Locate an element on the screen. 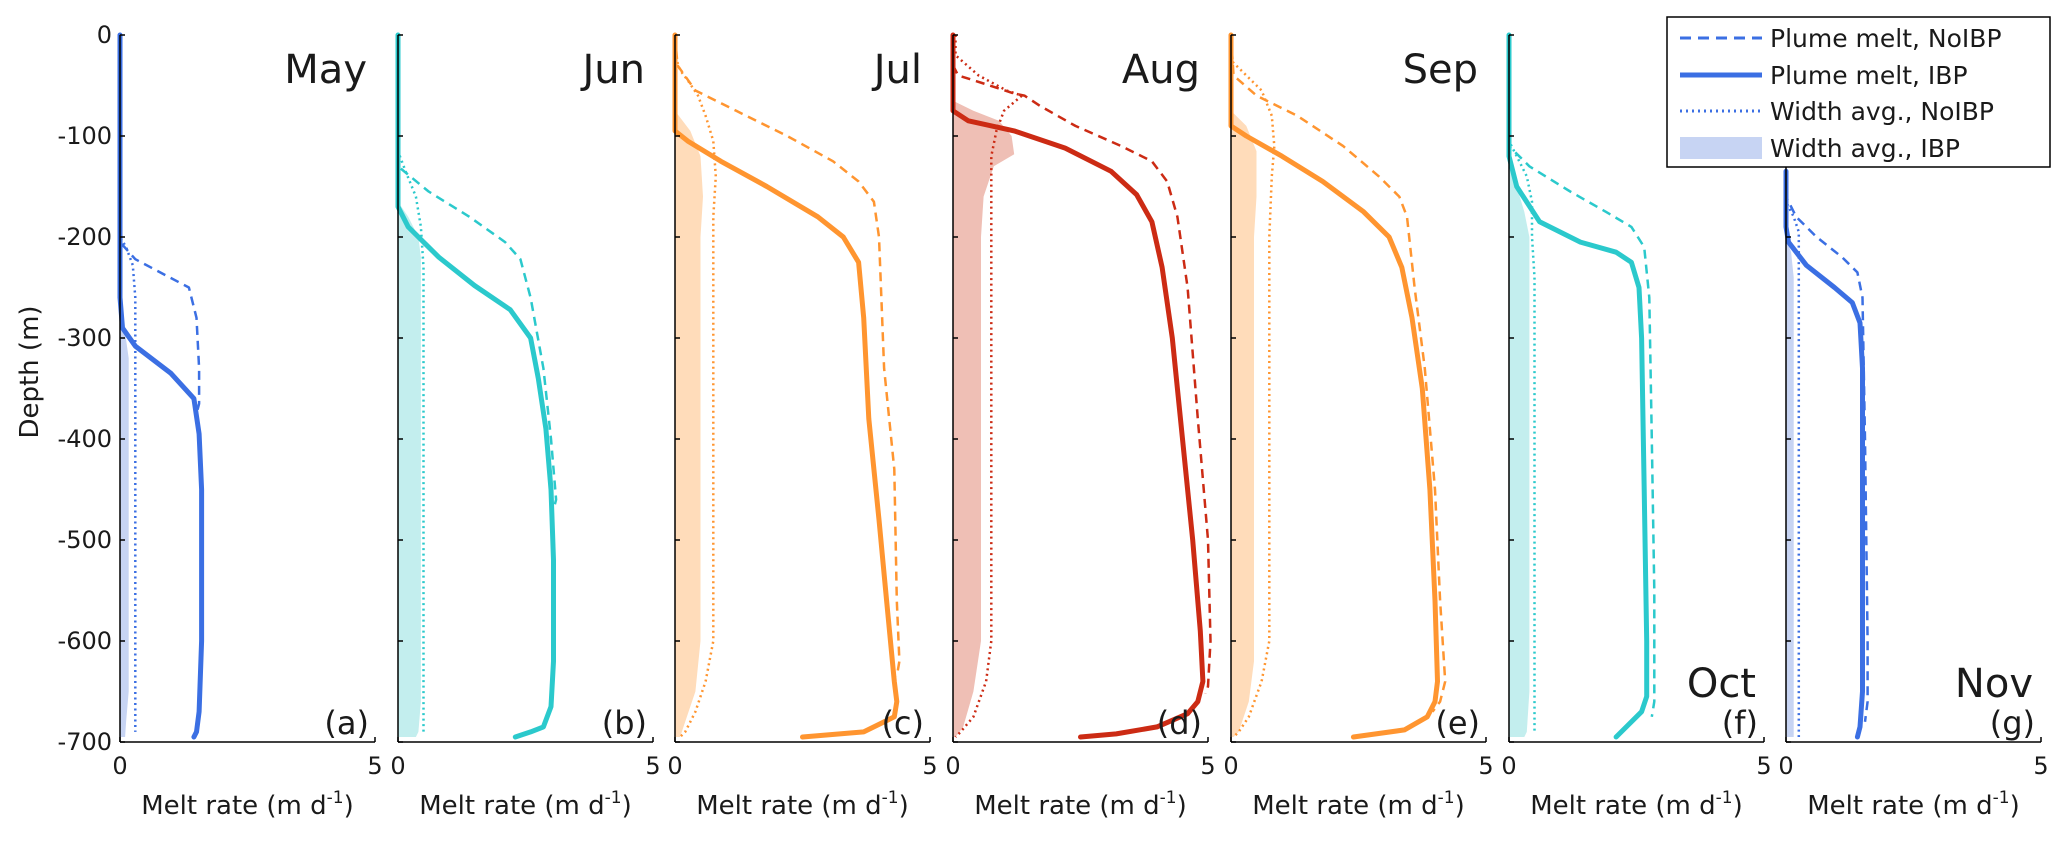 The width and height of the screenshot is (2067, 845). legend-label-width-ibp: Width avg., IBP is located at coordinates (1865, 148).